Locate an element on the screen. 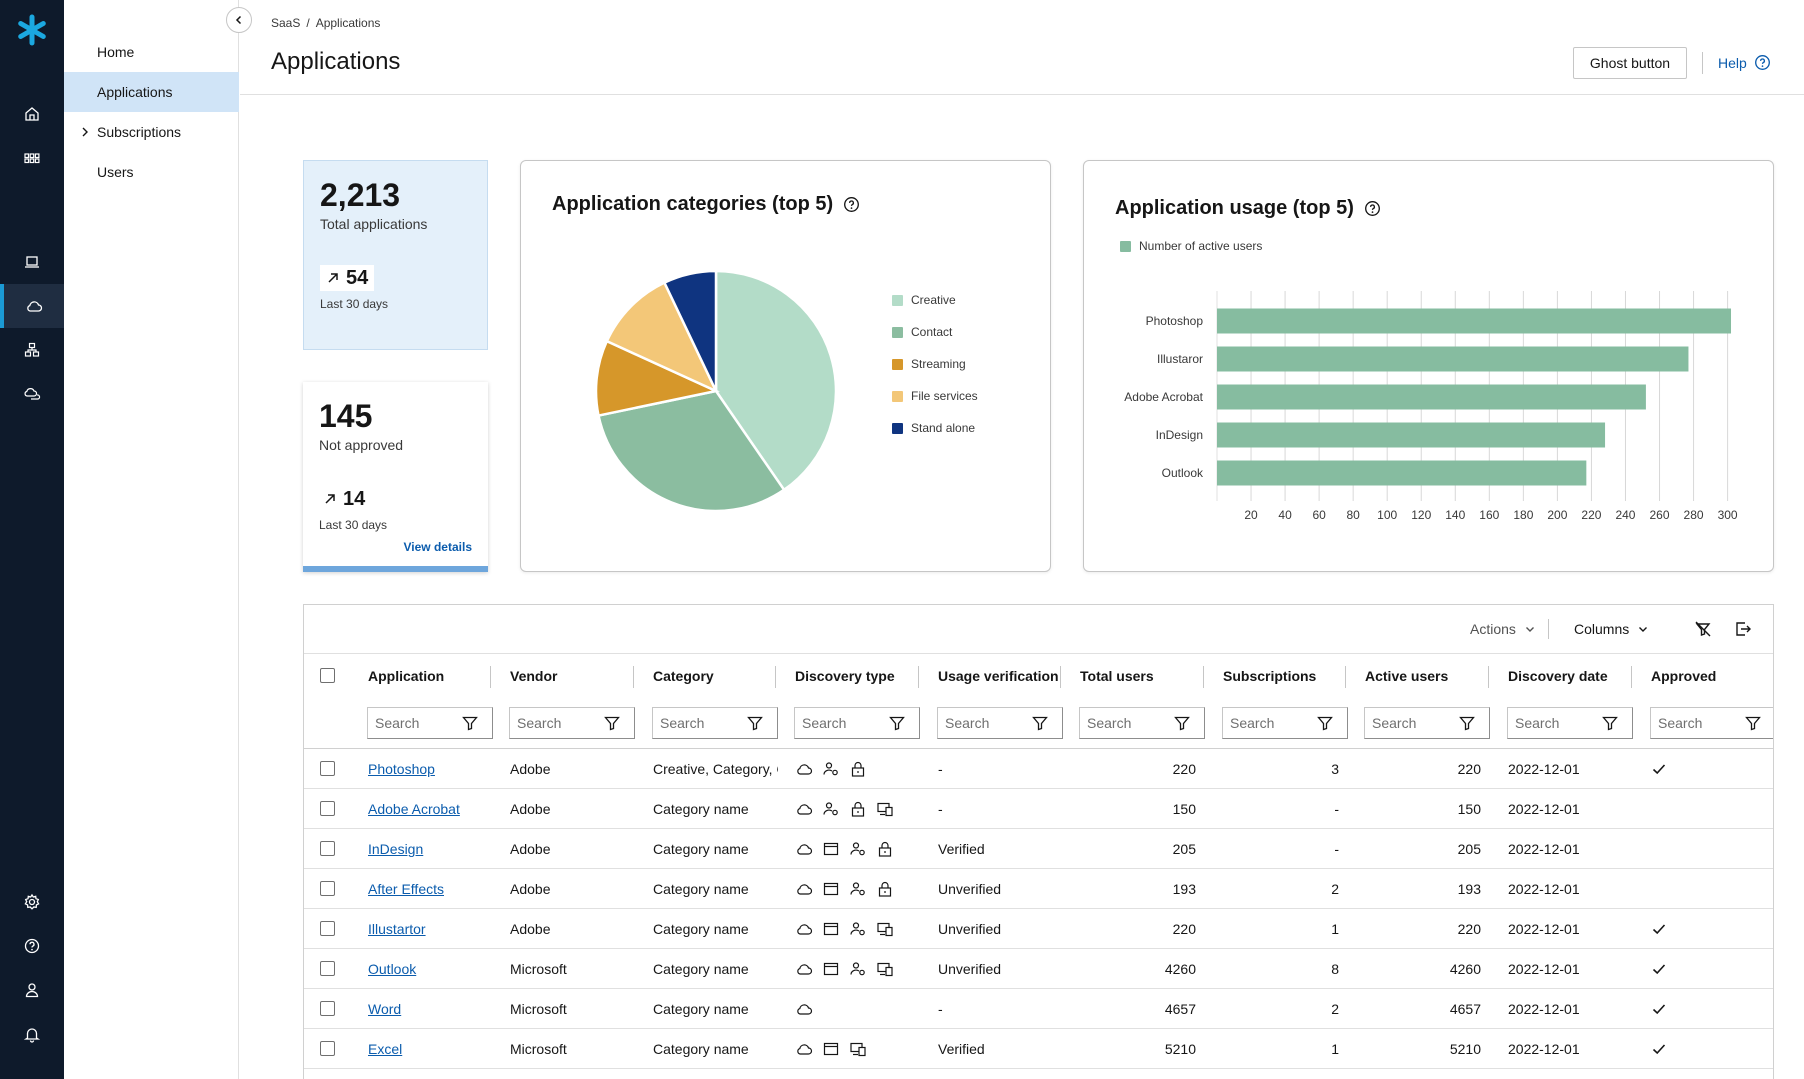 This screenshot has width=1804, height=1079. breadcrumb-item: SaaS is located at coordinates (286, 23).